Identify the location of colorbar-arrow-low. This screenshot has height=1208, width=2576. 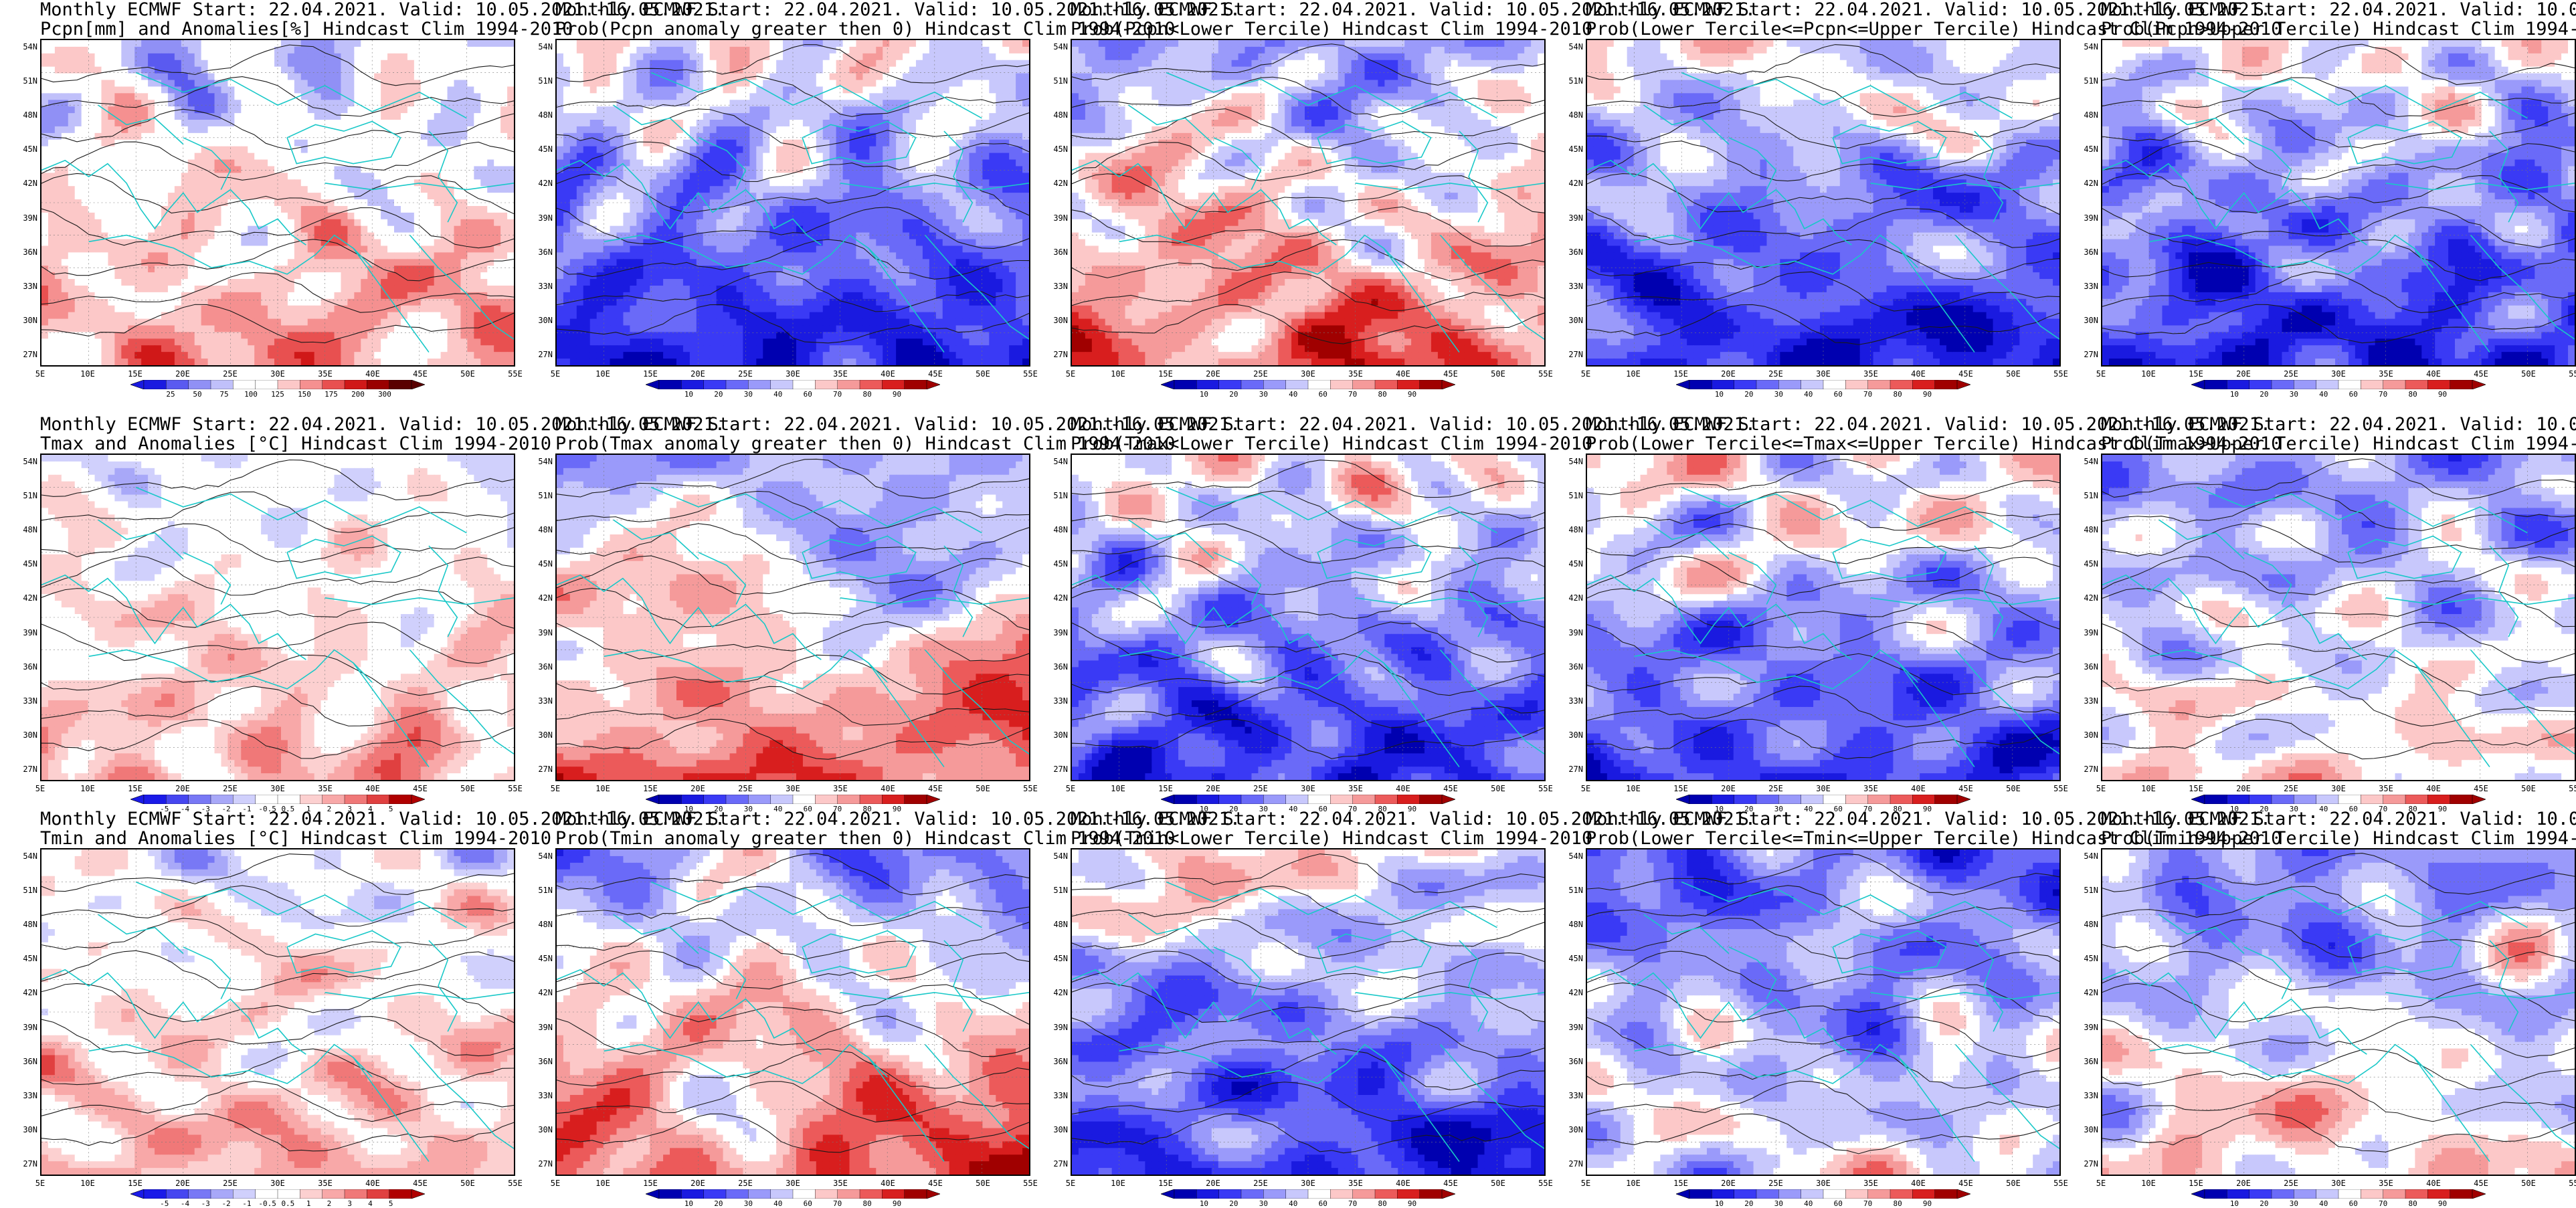
(652, 384).